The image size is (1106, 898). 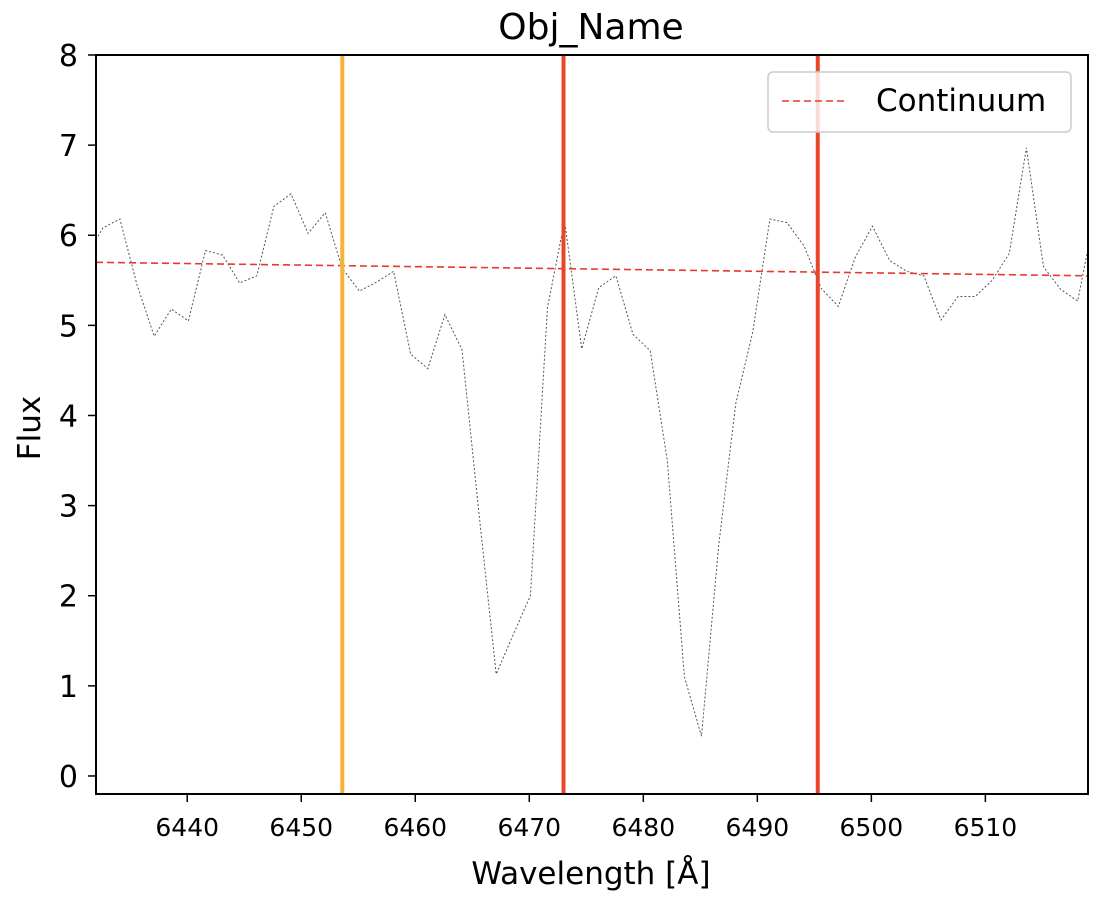 What do you see at coordinates (643, 827) in the screenshot?
I see `x-tick-label: 6480` at bounding box center [643, 827].